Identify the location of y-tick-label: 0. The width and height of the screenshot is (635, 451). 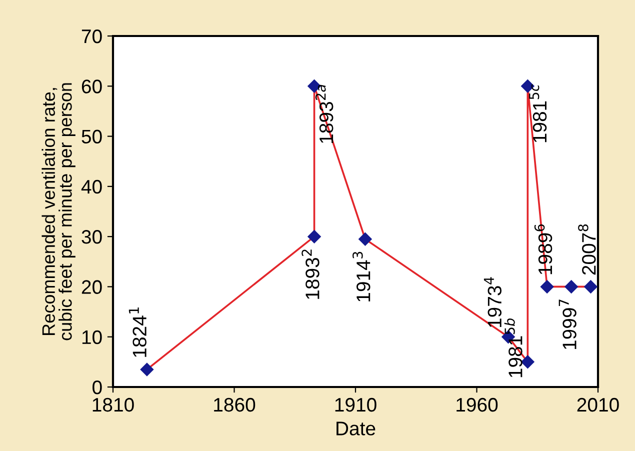
(97, 387).